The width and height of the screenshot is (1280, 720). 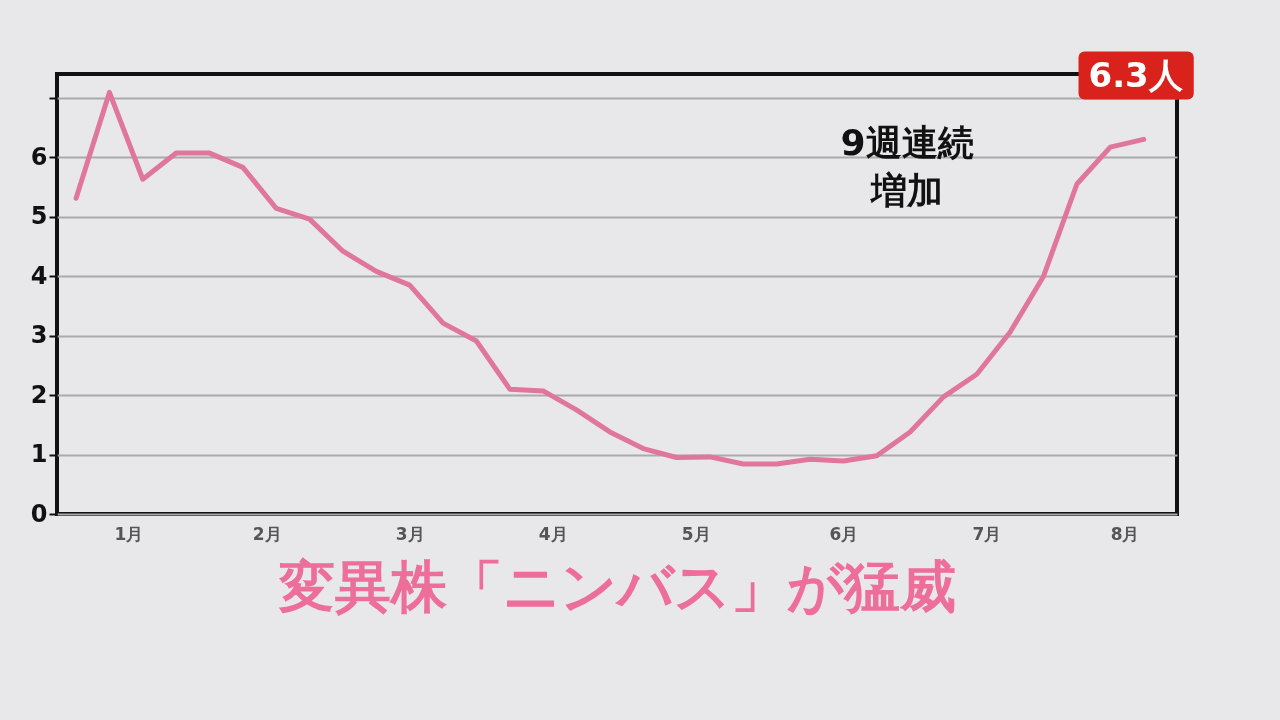 What do you see at coordinates (39, 156) in the screenshot?
I see `y-tick-label: 6` at bounding box center [39, 156].